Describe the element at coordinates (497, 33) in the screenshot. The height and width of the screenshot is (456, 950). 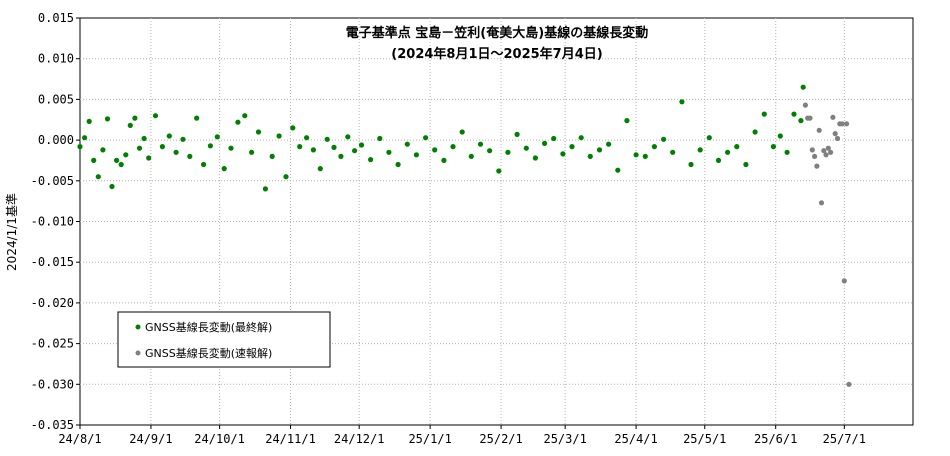
I see `chart-title: 電子基準点 宝島－笠利(奄美大島)基線の基線長変動` at that location.